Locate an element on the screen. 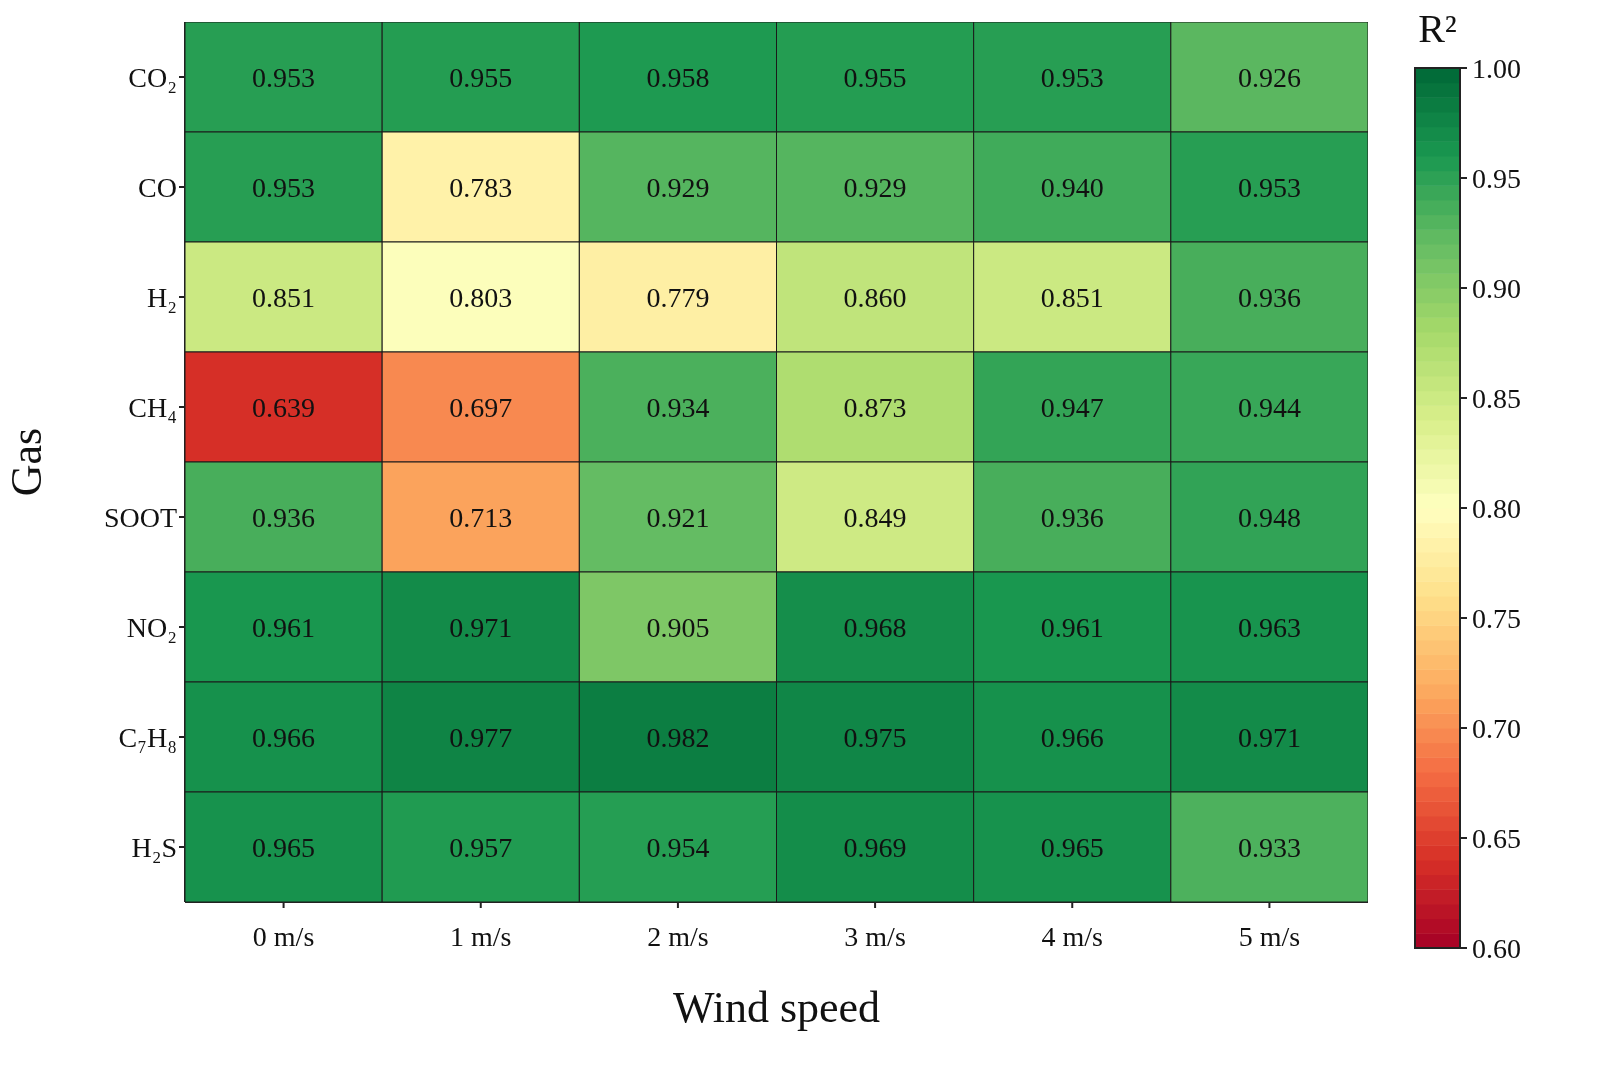 This screenshot has width=1602, height=1066. data-label: 0.803 is located at coordinates (481, 297).